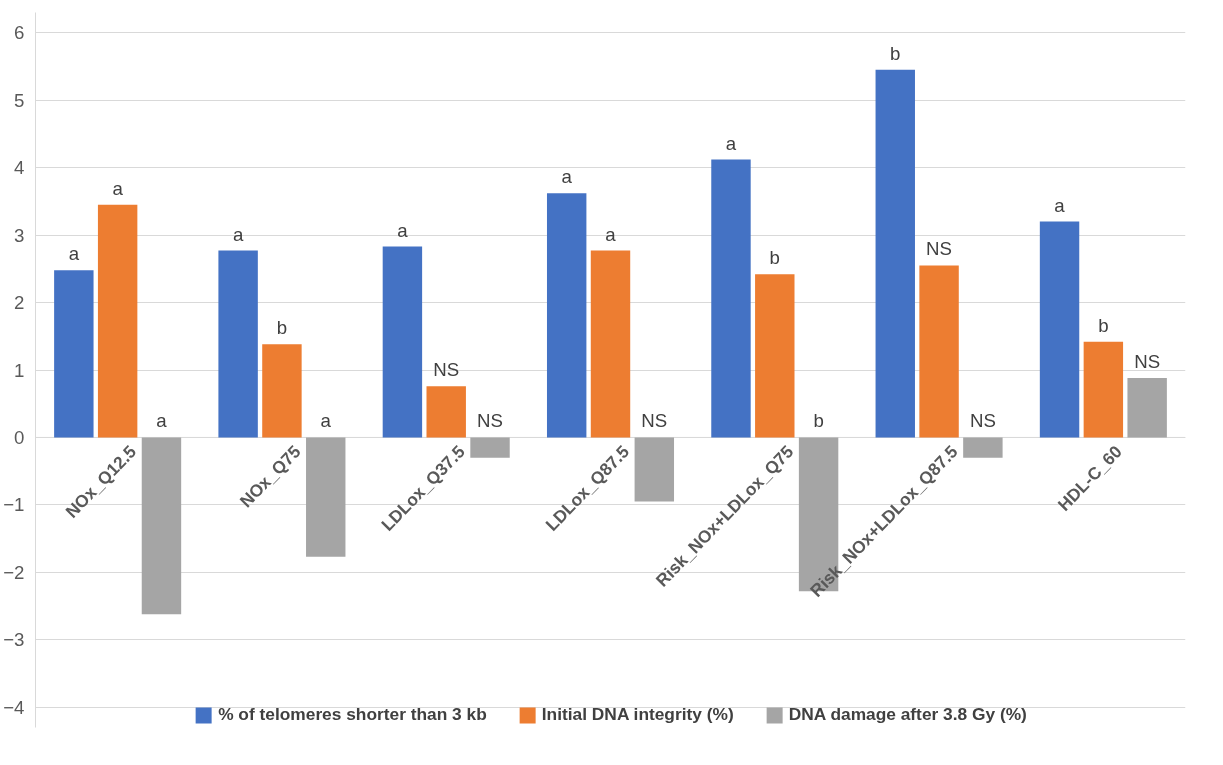  Describe the element at coordinates (352, 714) in the screenshot. I see `legend-label: % of telomeres shorter than 3 kb` at that location.